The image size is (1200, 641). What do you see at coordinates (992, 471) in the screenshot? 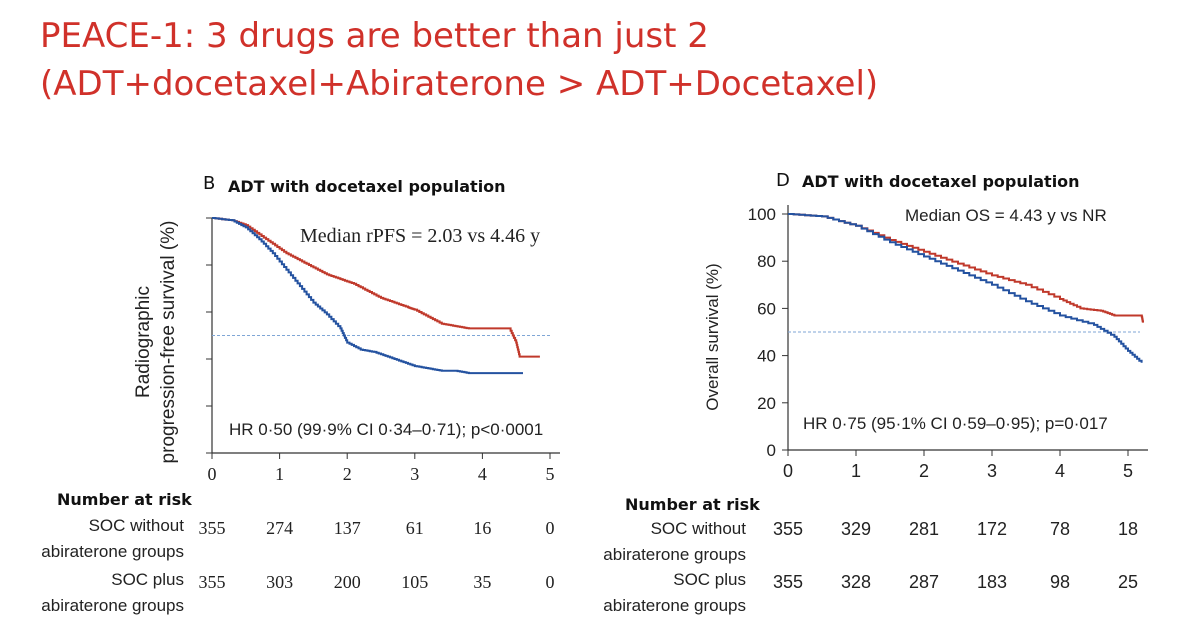
I see `panel-d-x-tick-label: 3` at bounding box center [992, 471].